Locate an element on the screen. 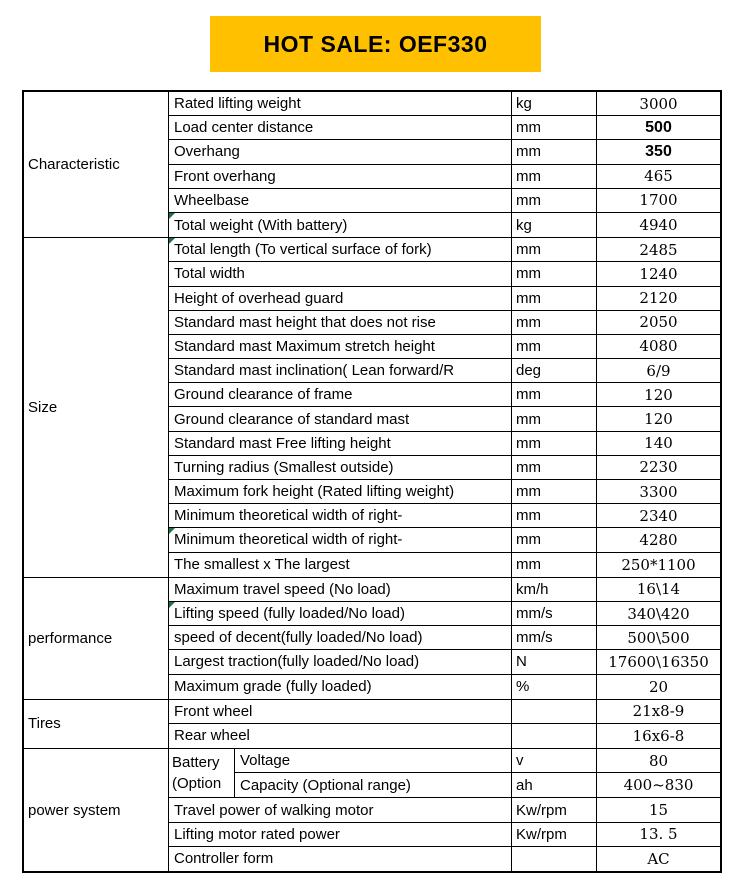 This screenshot has height=878, width=750. spec-name: Largest traction(fully loaded/No load) is located at coordinates (297, 662).